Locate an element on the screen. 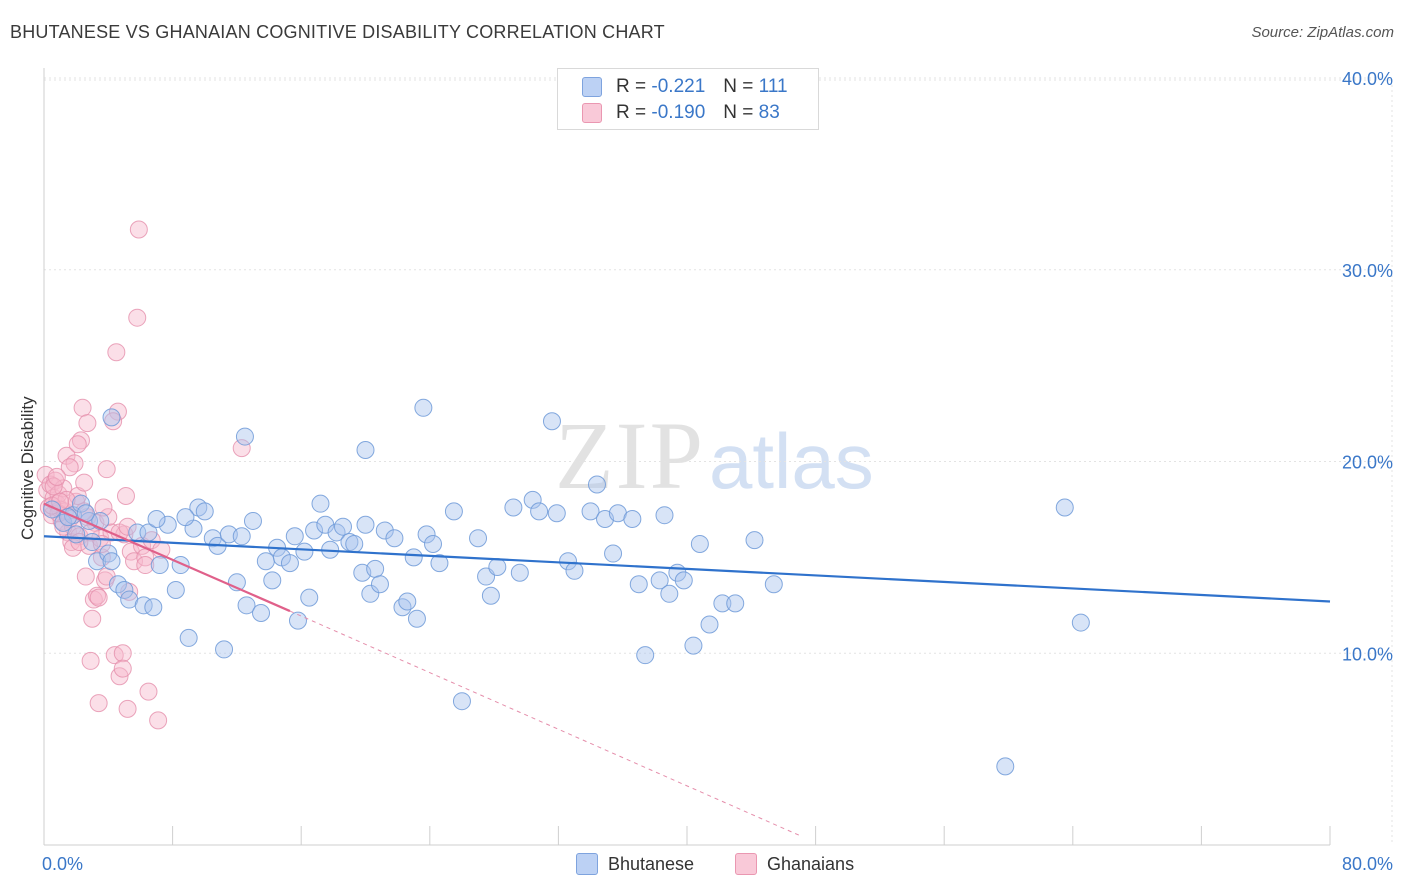 This screenshot has width=1406, height=892. chart-source: Source: ZipAtlas.com is located at coordinates (1322, 32).